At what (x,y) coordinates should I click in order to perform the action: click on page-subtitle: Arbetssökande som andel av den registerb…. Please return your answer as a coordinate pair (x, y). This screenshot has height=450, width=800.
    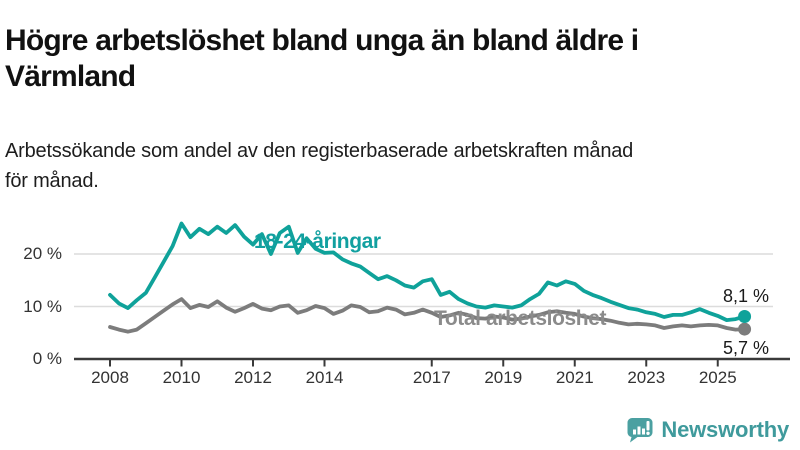
    Looking at the image, I should click on (319, 166).